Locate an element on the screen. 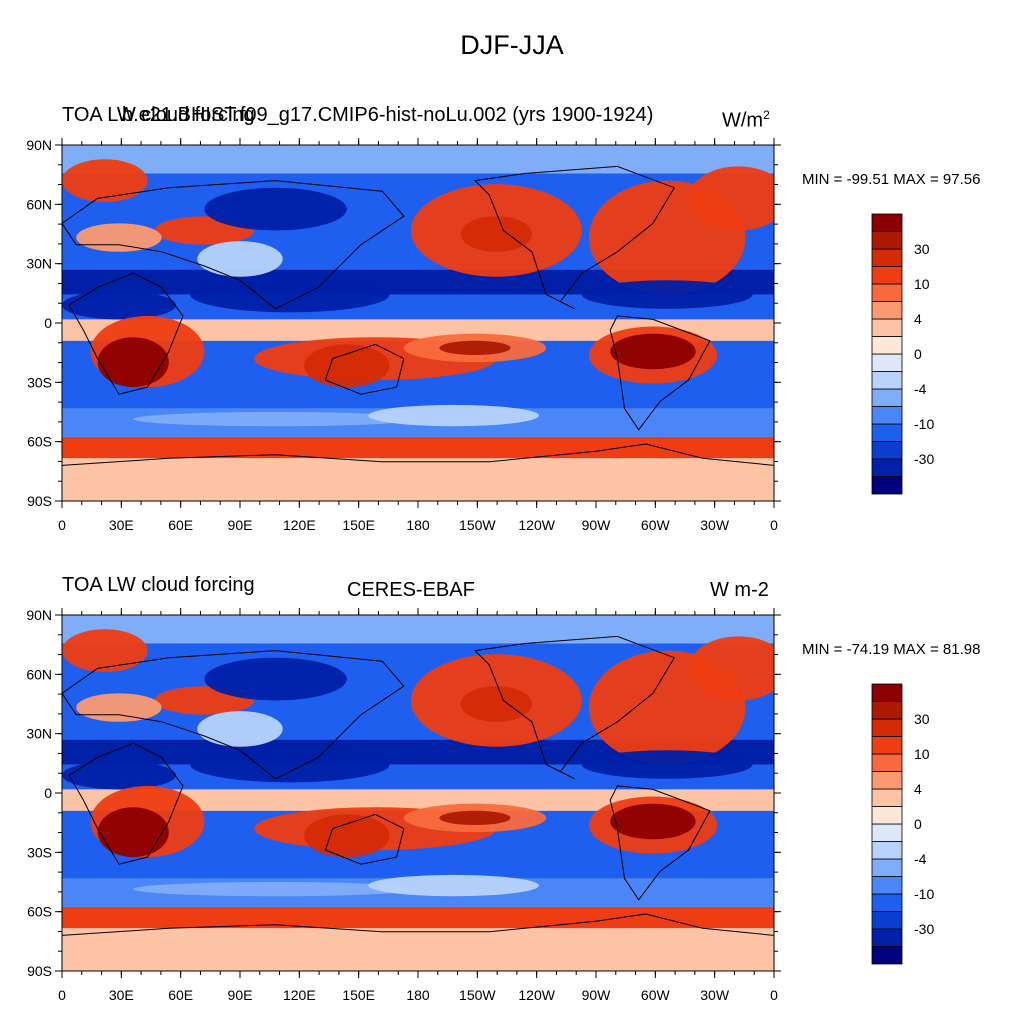  lat-tick-label: 90N is located at coordinates (39, 145).